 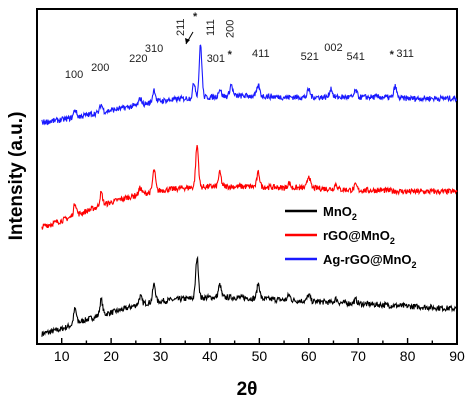 I want to click on x-tick-label: 50, so click(x=260, y=356).